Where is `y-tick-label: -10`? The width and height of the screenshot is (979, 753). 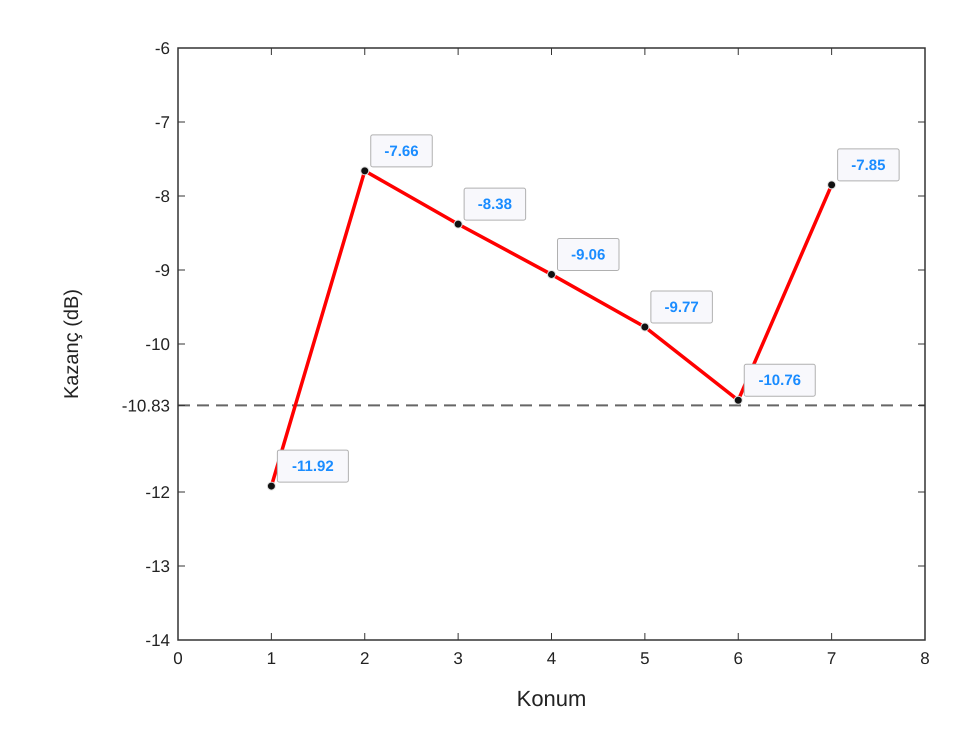 y-tick-label: -10 is located at coordinates (157, 344).